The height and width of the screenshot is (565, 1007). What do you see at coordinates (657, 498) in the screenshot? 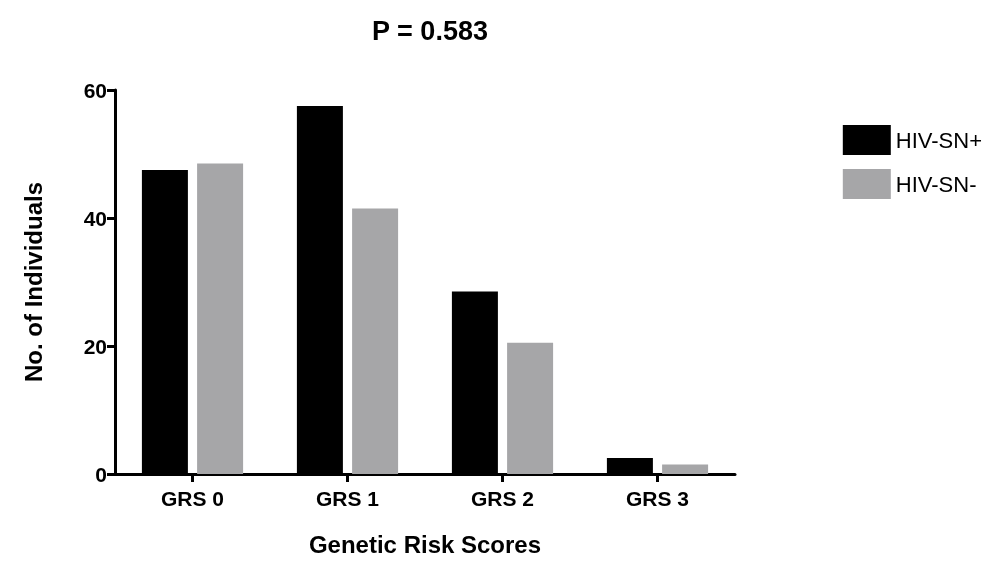
I see `x-tick-label: GRS 3` at bounding box center [657, 498].